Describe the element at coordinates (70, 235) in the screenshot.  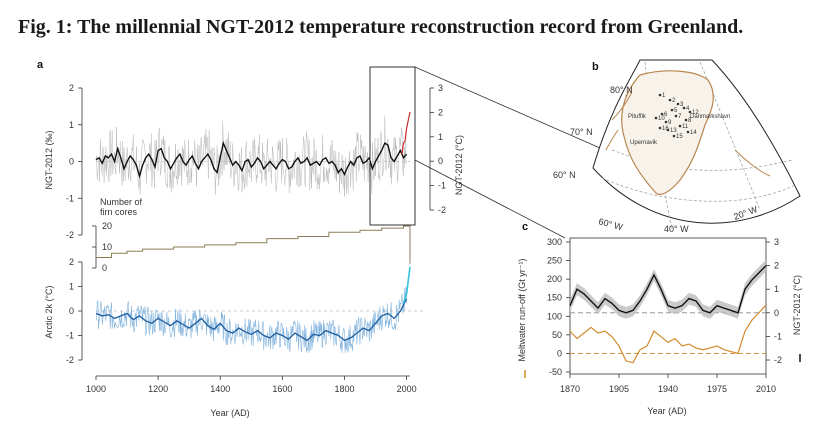
I see `a-upper-ytick-left-label: -2` at that location.